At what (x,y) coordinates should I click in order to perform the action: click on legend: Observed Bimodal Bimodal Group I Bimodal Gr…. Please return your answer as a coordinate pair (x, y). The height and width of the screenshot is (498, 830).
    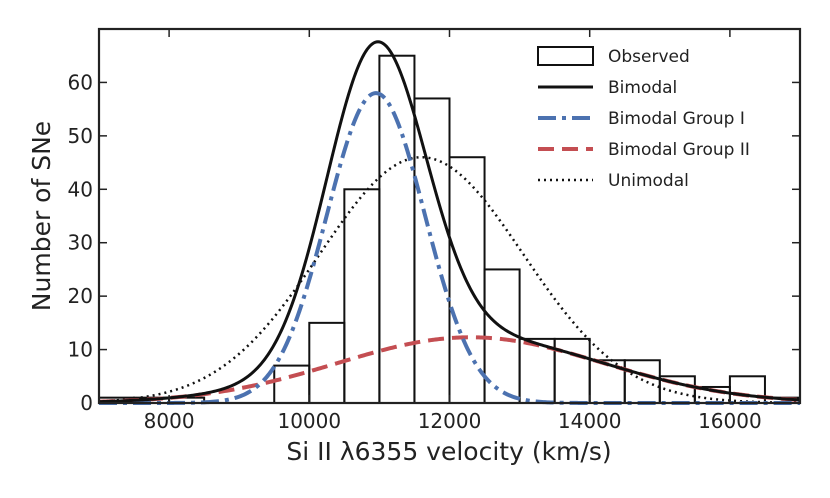
    Looking at the image, I should click on (643, 118).